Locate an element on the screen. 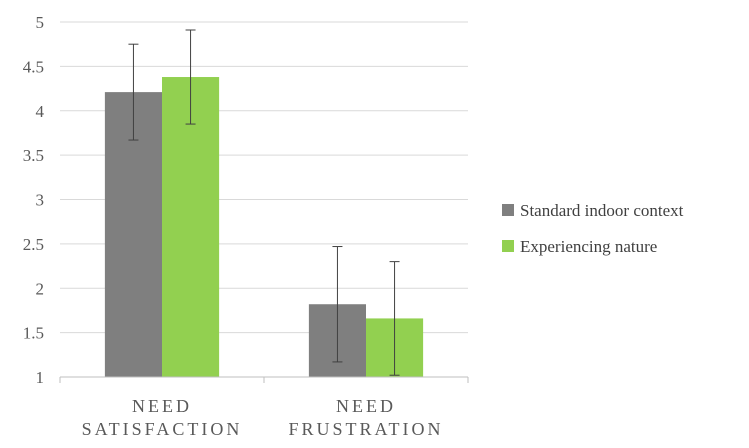 Image resolution: width=749 pixels, height=448 pixels. bar is located at coordinates (191, 227).